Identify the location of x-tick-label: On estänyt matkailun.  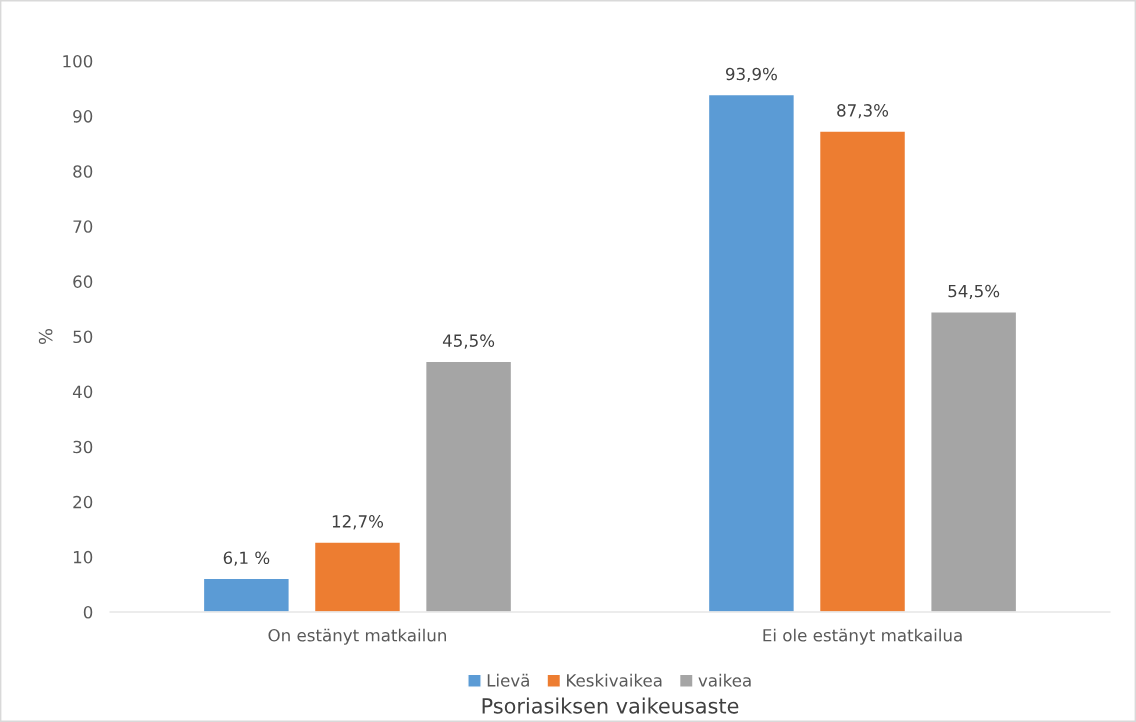
(357, 636).